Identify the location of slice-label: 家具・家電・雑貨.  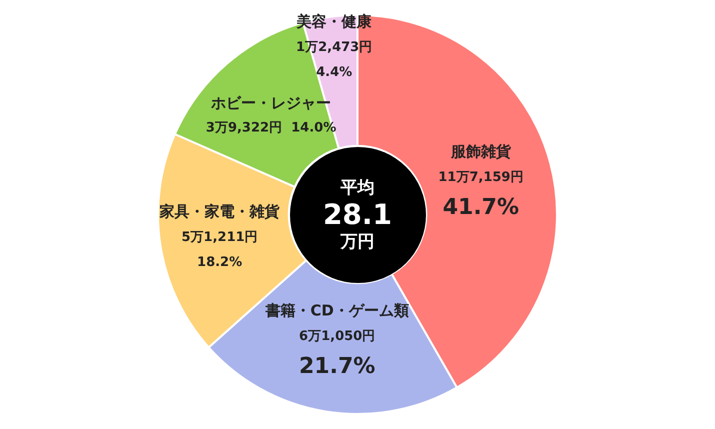
(219, 211).